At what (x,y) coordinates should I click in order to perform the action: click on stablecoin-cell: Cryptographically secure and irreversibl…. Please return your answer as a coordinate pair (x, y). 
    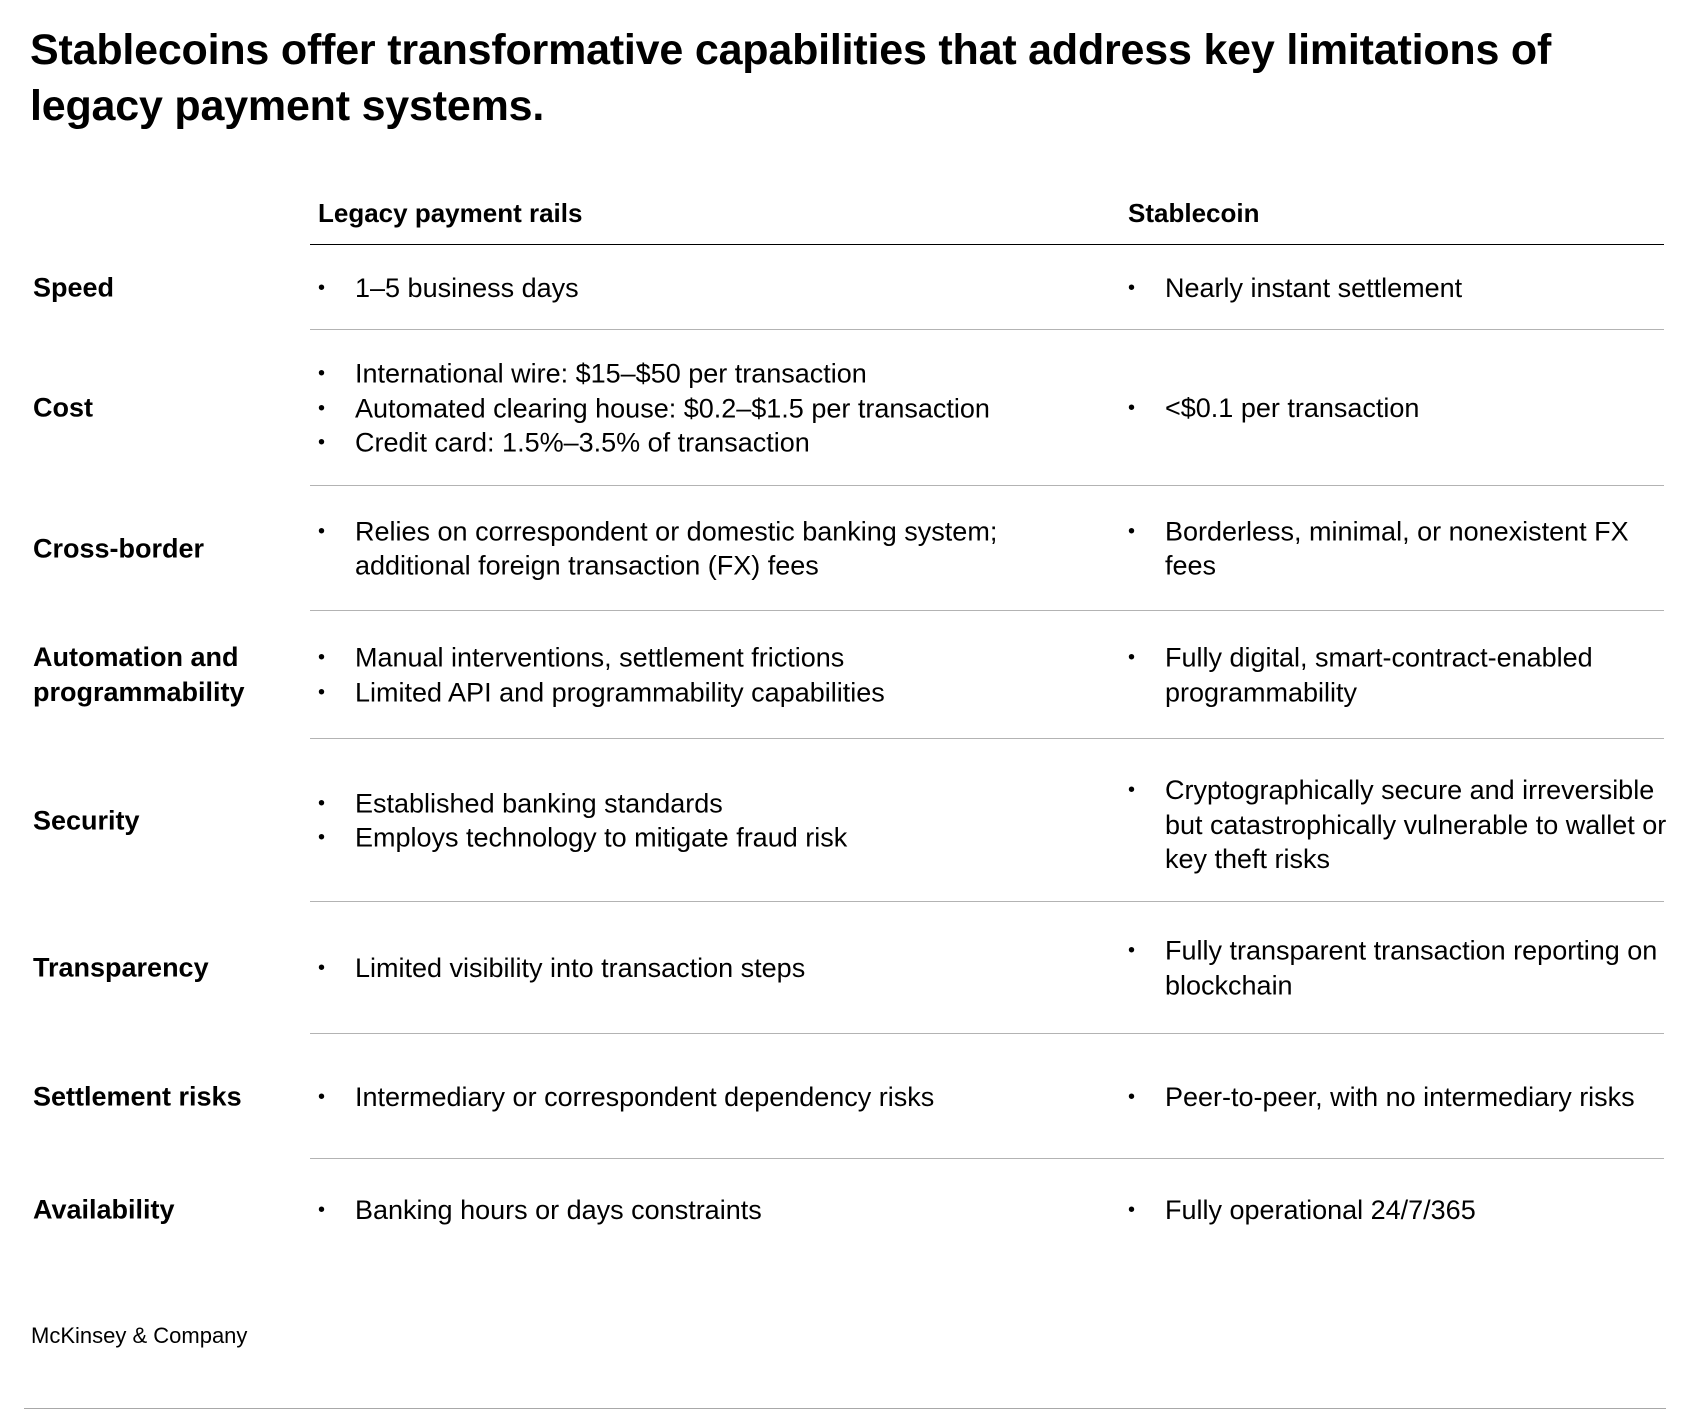
    Looking at the image, I should click on (1398, 825).